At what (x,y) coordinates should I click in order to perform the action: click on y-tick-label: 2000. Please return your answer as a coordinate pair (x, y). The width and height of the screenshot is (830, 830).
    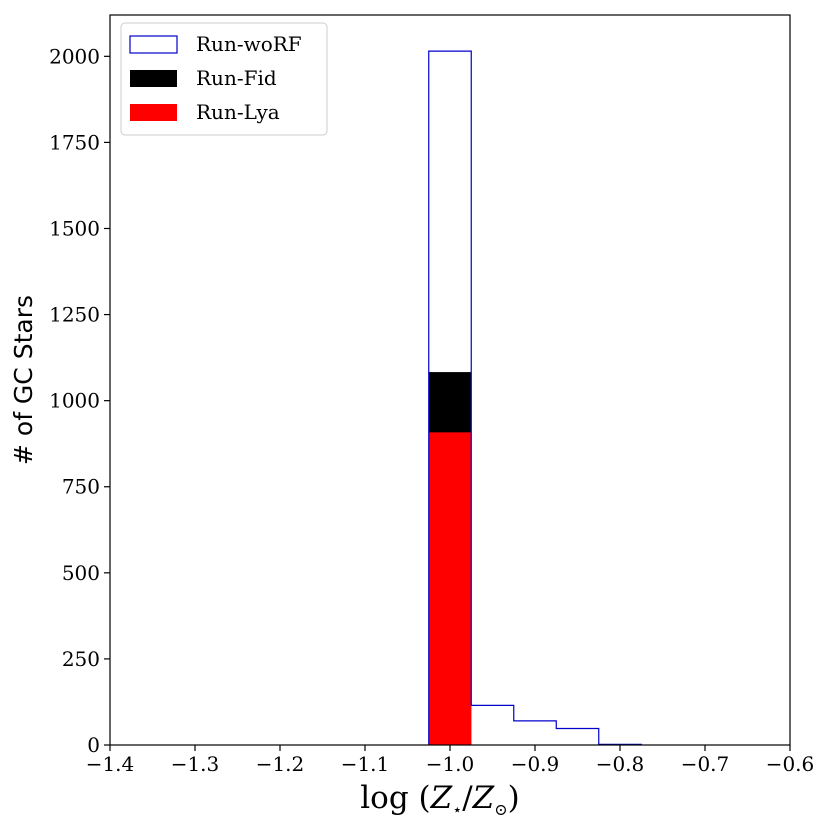
    Looking at the image, I should click on (74, 56).